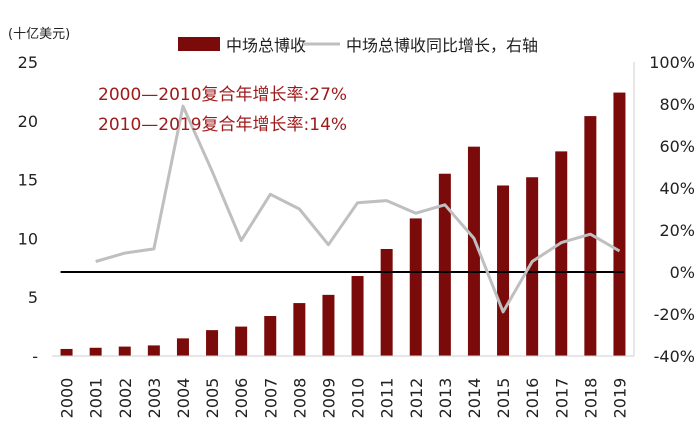 The width and height of the screenshot is (700, 437). Describe the element at coordinates (674, 356) in the screenshot. I see `y-right-tick-label: -40%` at that location.